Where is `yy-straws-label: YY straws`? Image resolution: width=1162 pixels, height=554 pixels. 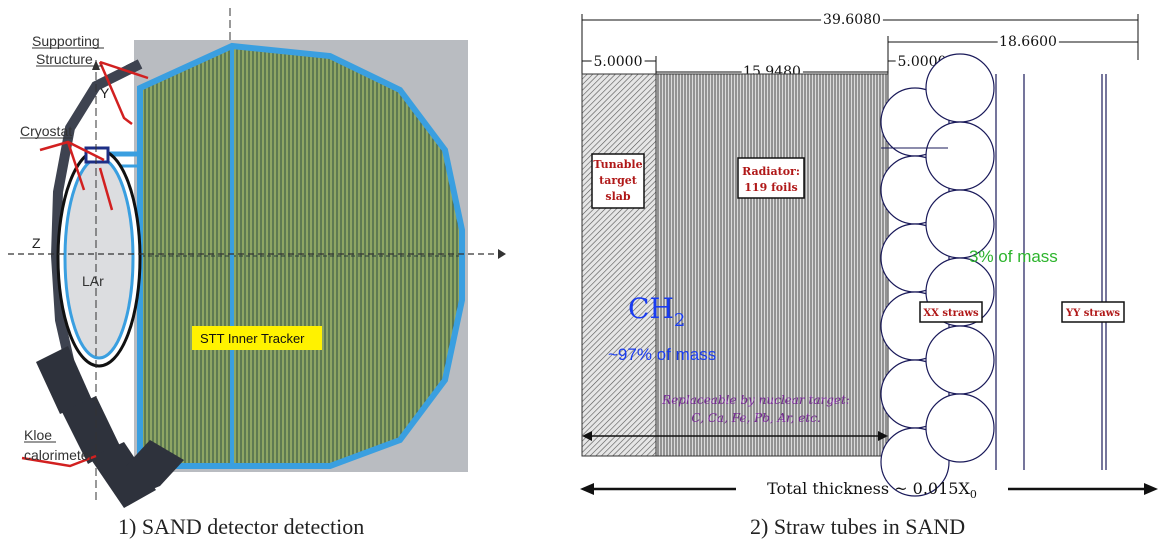
yy-straws-label: YY straws is located at coordinates (1092, 313).